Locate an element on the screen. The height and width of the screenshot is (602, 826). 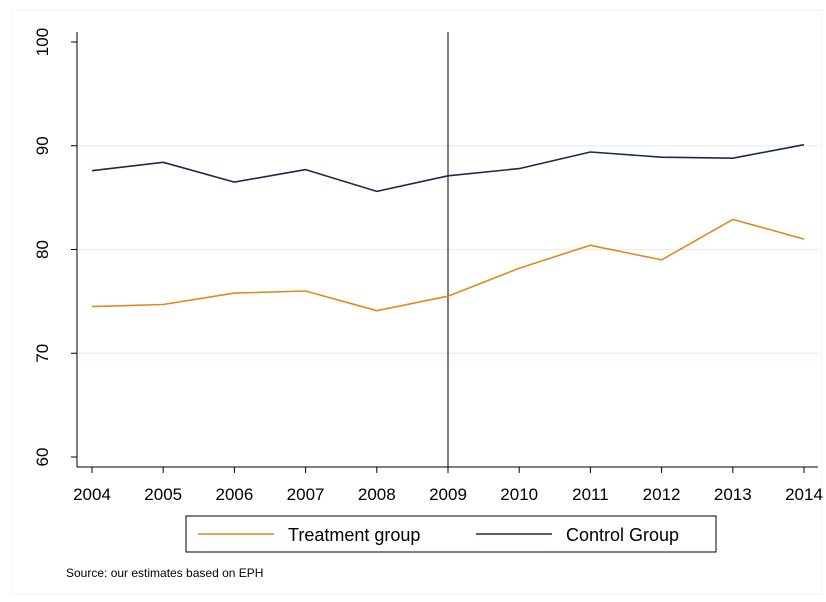
legend: Treatment group Control Group is located at coordinates (451, 534).